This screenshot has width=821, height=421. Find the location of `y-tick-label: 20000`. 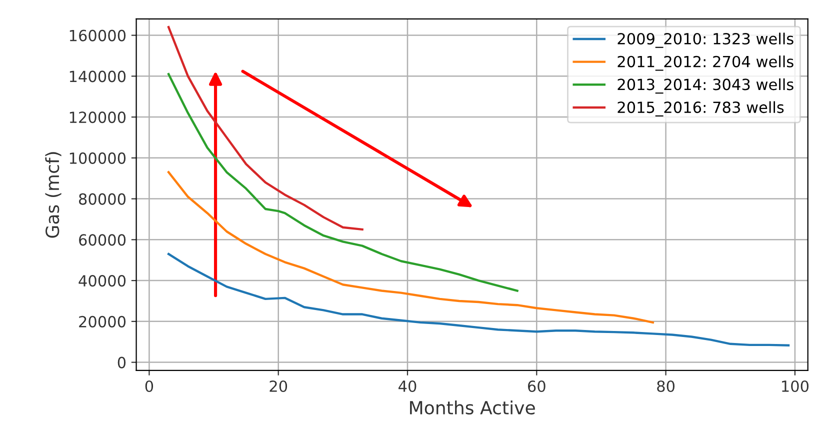

y-tick-label: 20000 is located at coordinates (102, 322).